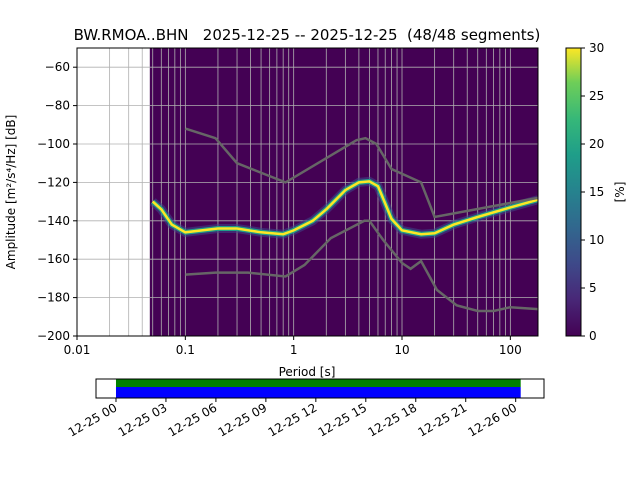 This screenshot has height=484, width=640. I want to click on timeline-tick-label: 12-25 12, so click(293, 419).